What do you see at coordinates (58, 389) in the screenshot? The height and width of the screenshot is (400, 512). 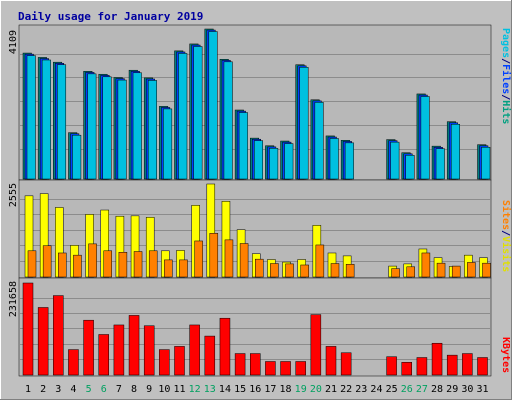 I see `x-tick-label: 3` at bounding box center [58, 389].